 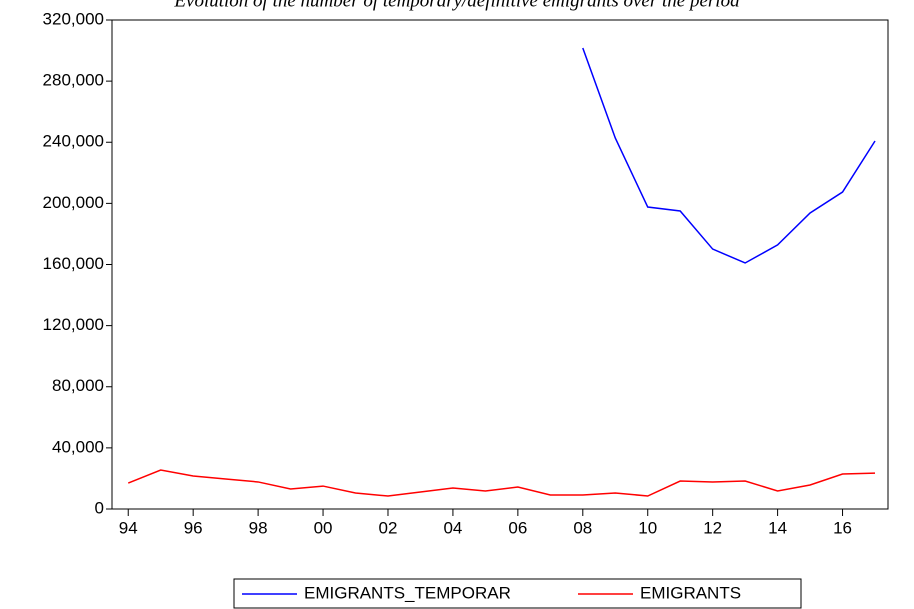 What do you see at coordinates (73, 202) in the screenshot?
I see `y-tick-label: 200,000` at bounding box center [73, 202].